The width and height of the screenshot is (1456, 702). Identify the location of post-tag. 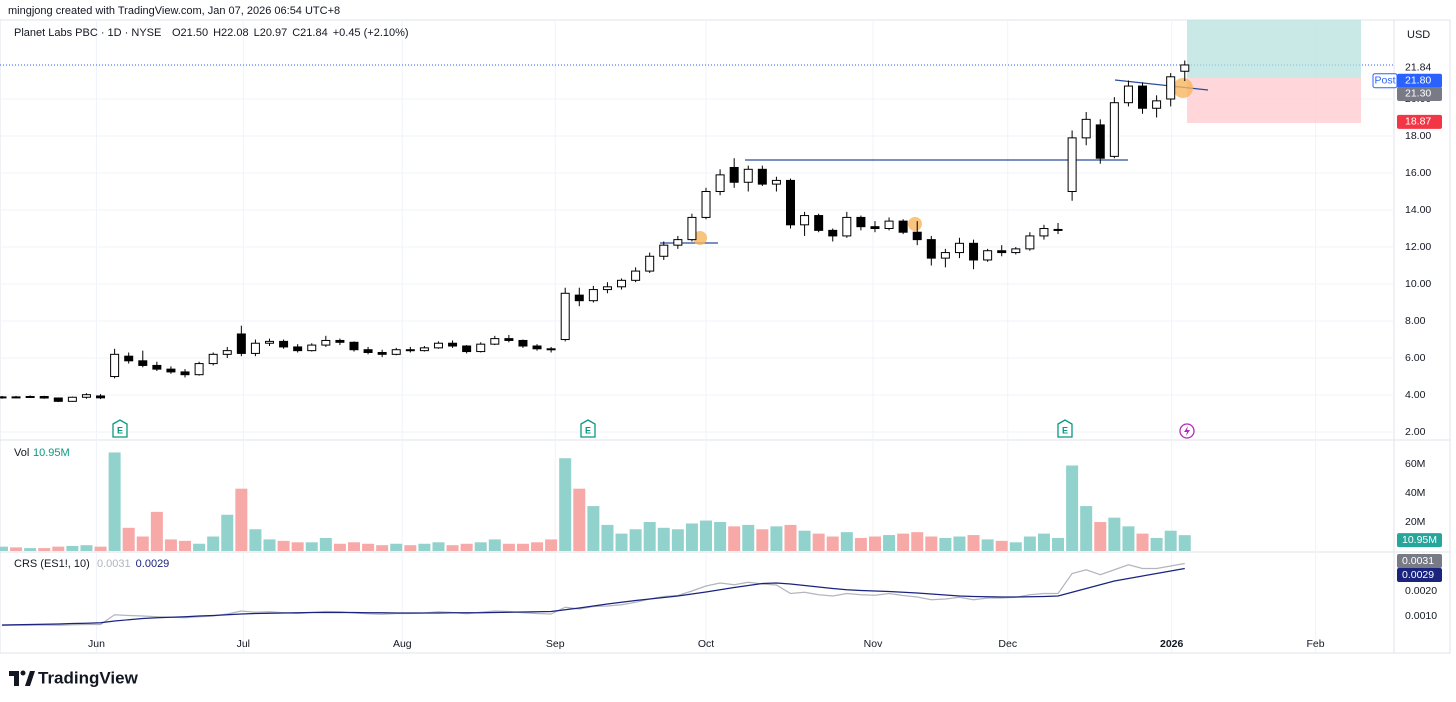
(1385, 81).